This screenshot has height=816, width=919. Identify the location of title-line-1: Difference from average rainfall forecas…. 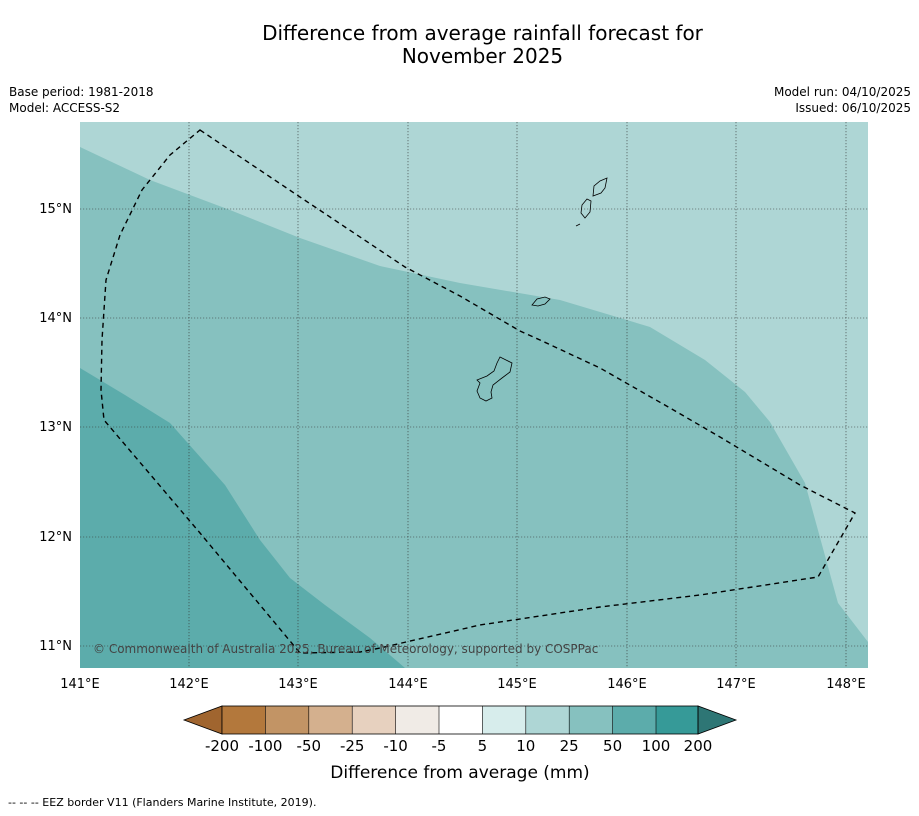
(482, 33).